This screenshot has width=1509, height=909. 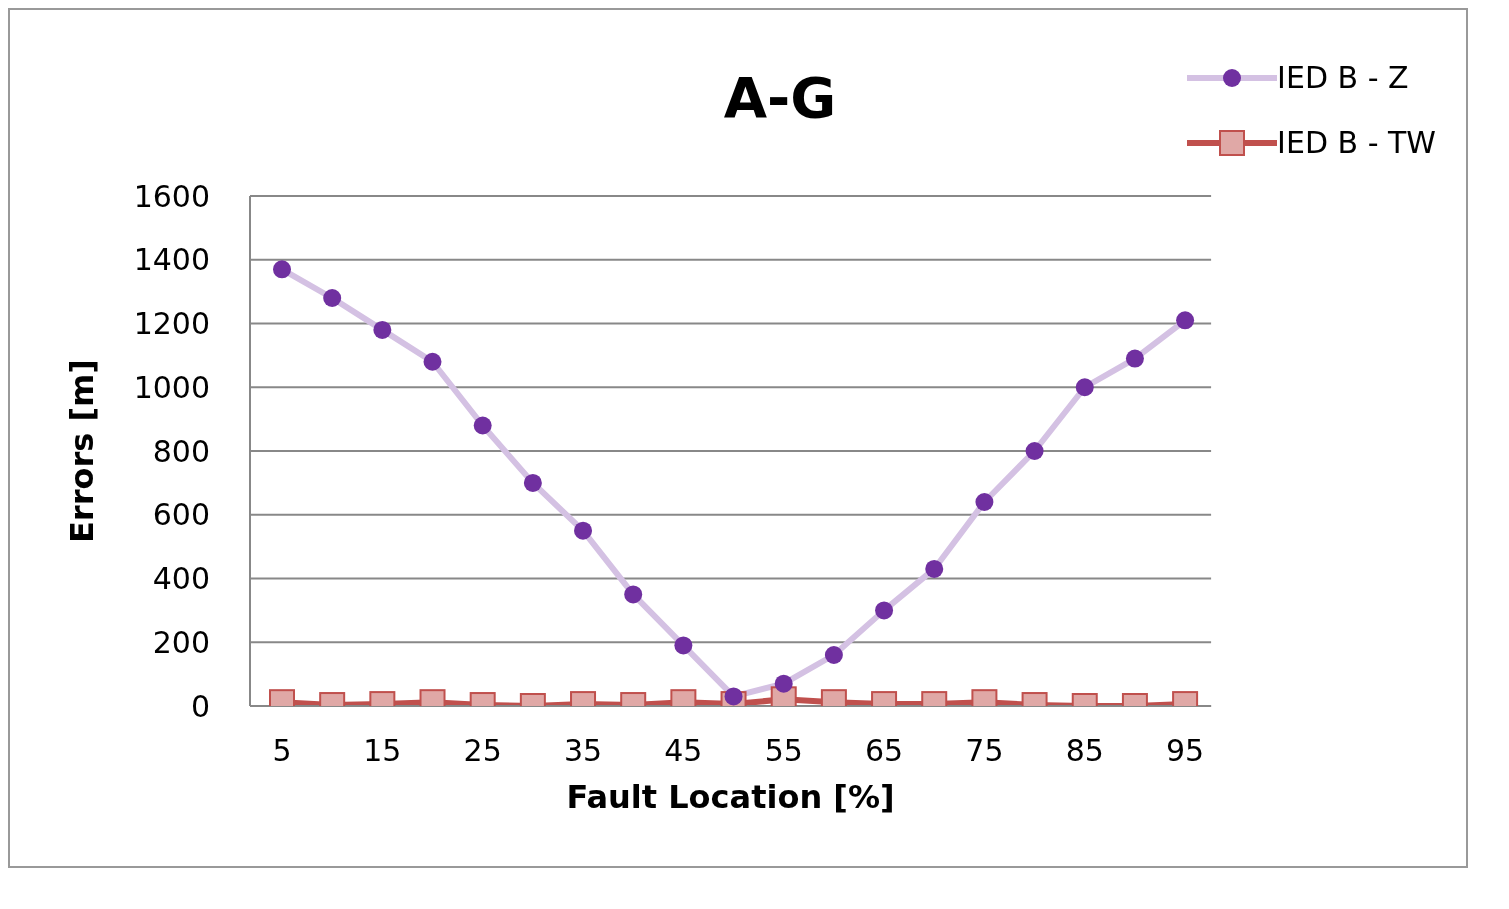 What do you see at coordinates (181, 642) in the screenshot?
I see `y-tick-label: 200` at bounding box center [181, 642].